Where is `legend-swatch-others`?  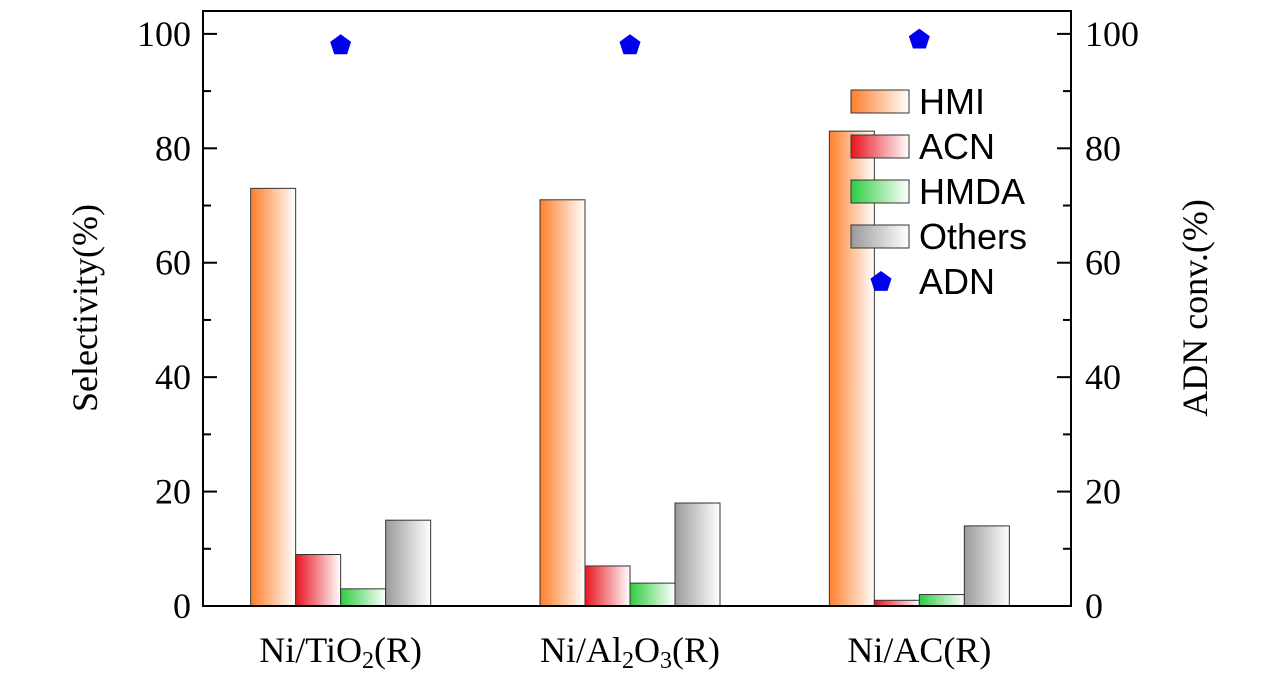
legend-swatch-others is located at coordinates (880, 236).